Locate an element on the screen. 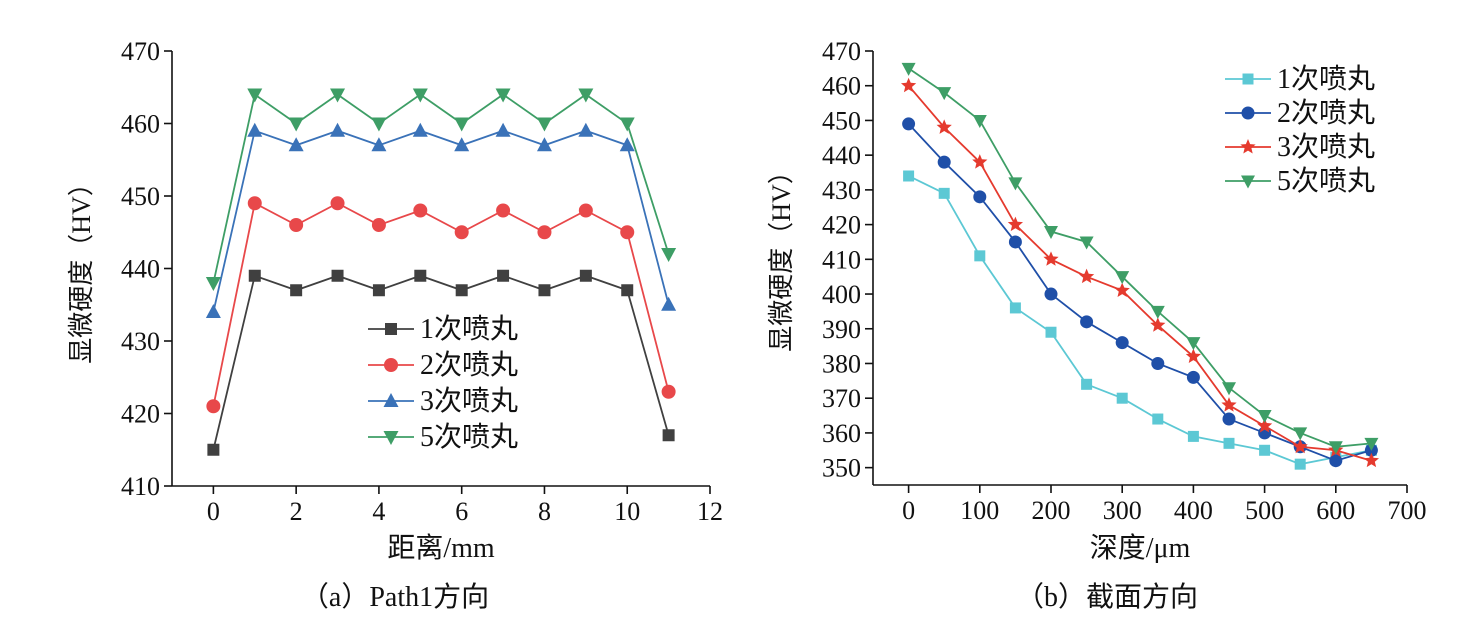 This screenshot has height=641, width=1479. chart-b-y-tick-label: 380 is located at coordinates (841, 363).